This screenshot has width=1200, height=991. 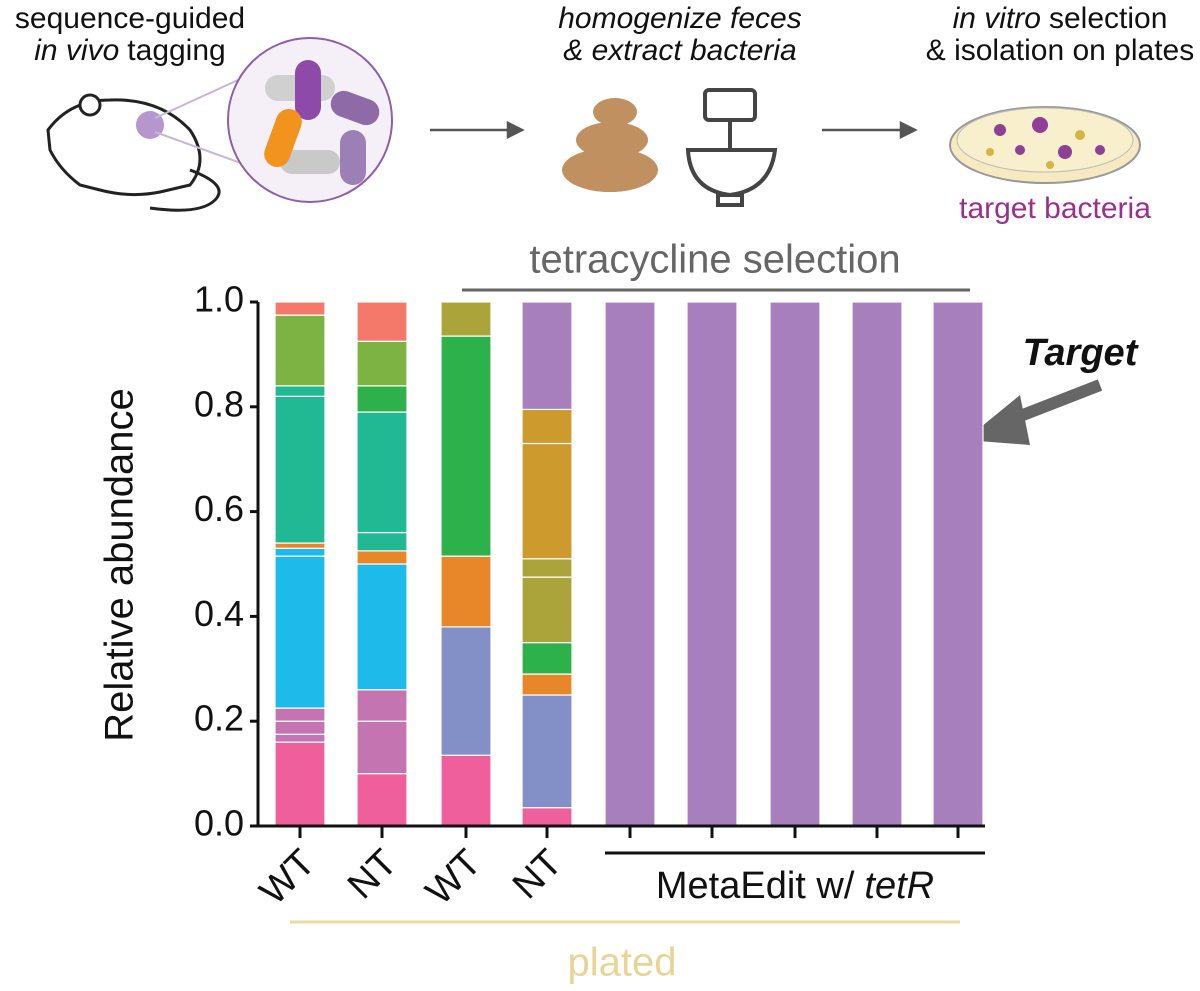 What do you see at coordinates (1060, 50) in the screenshot?
I see `step-text: & isolation on plates` at bounding box center [1060, 50].